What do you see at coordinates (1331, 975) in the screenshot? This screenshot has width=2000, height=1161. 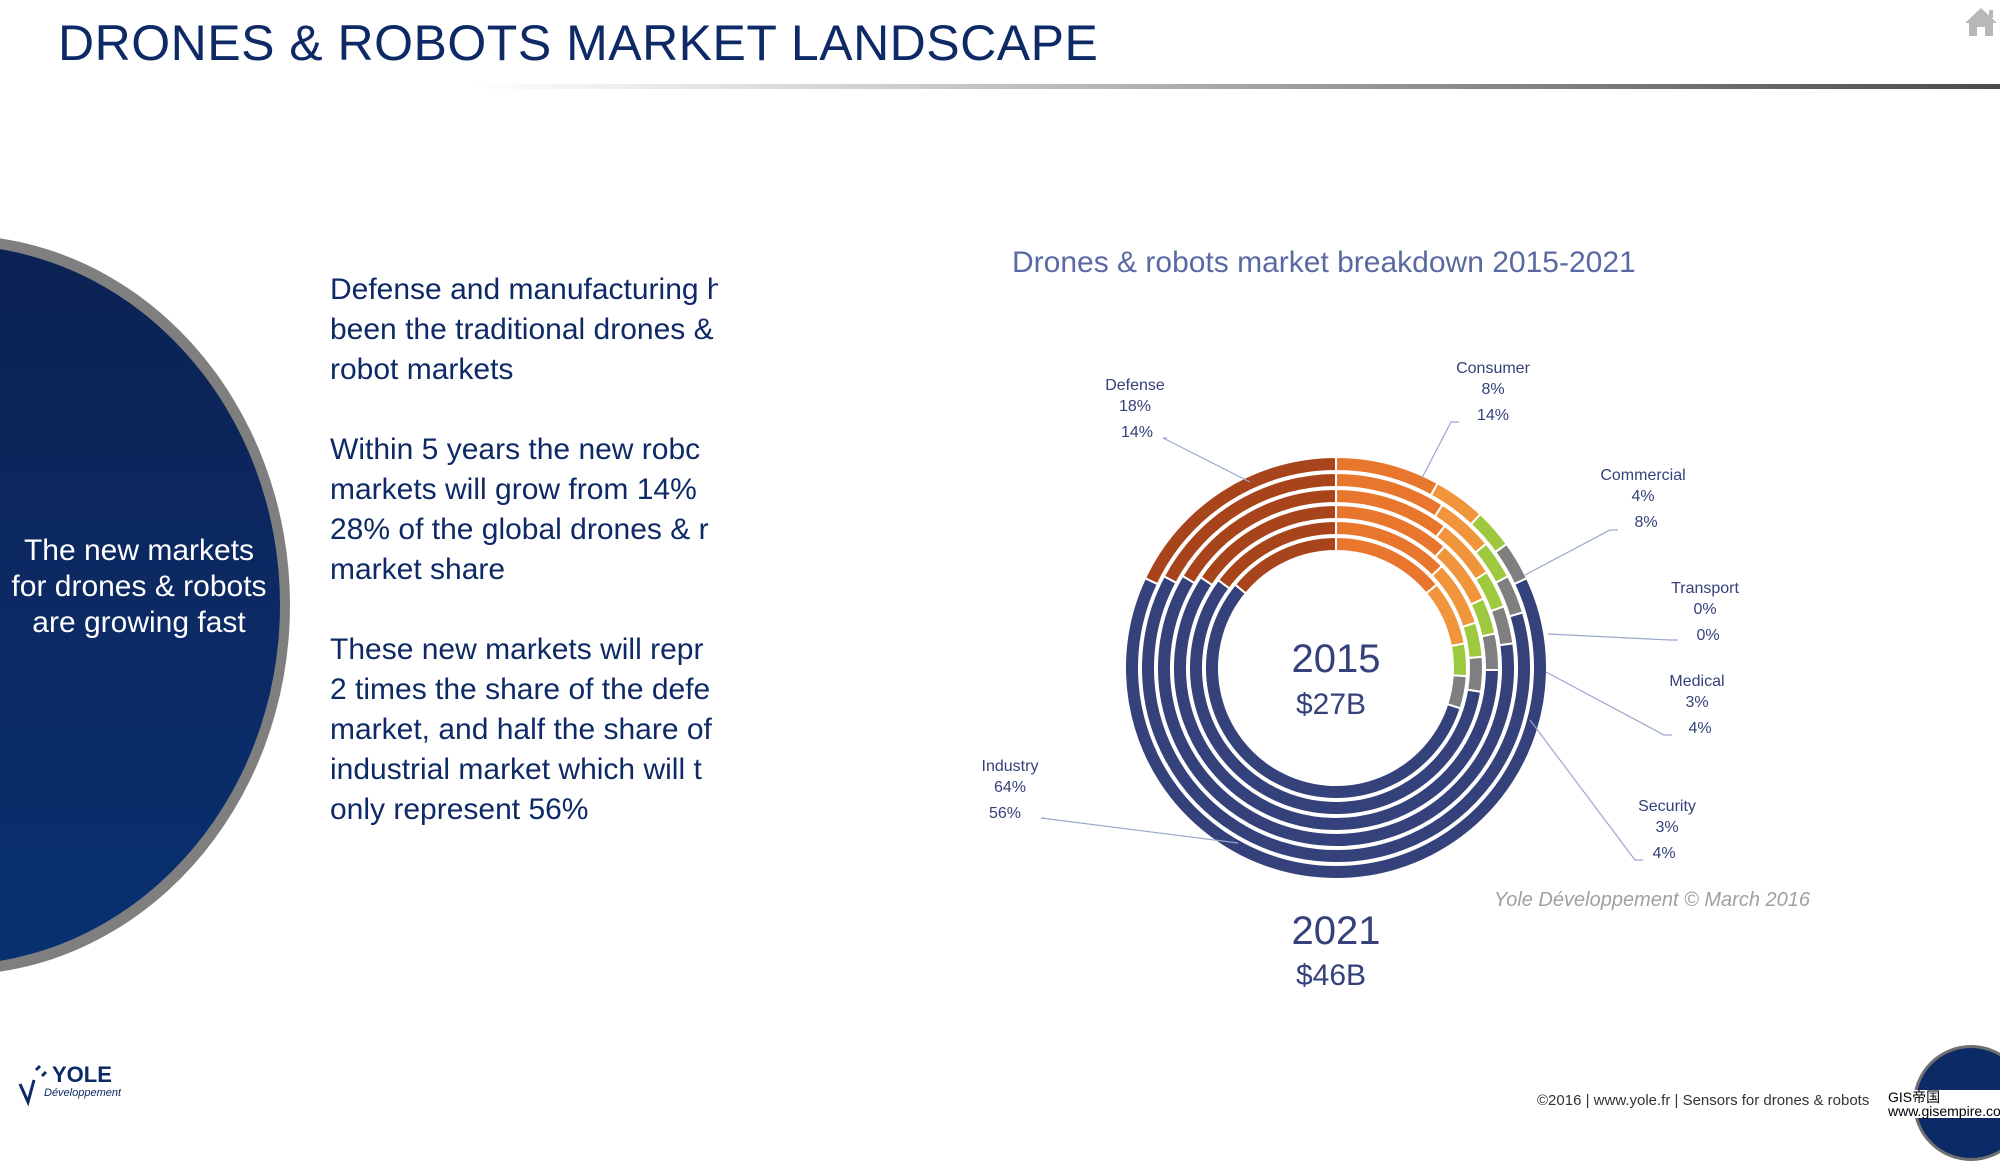 I see `outer-value-label: $46B` at bounding box center [1331, 975].